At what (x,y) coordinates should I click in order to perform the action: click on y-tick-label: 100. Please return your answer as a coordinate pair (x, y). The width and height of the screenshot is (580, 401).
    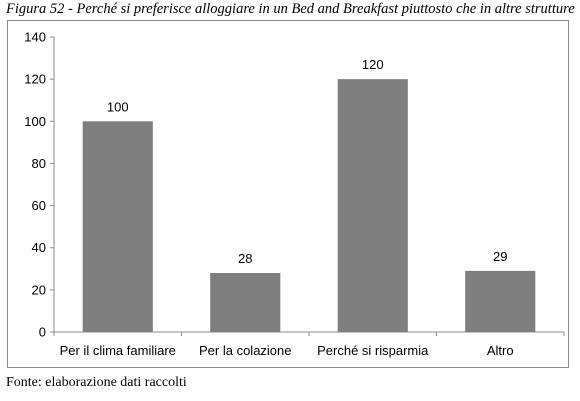
    Looking at the image, I should click on (35, 121).